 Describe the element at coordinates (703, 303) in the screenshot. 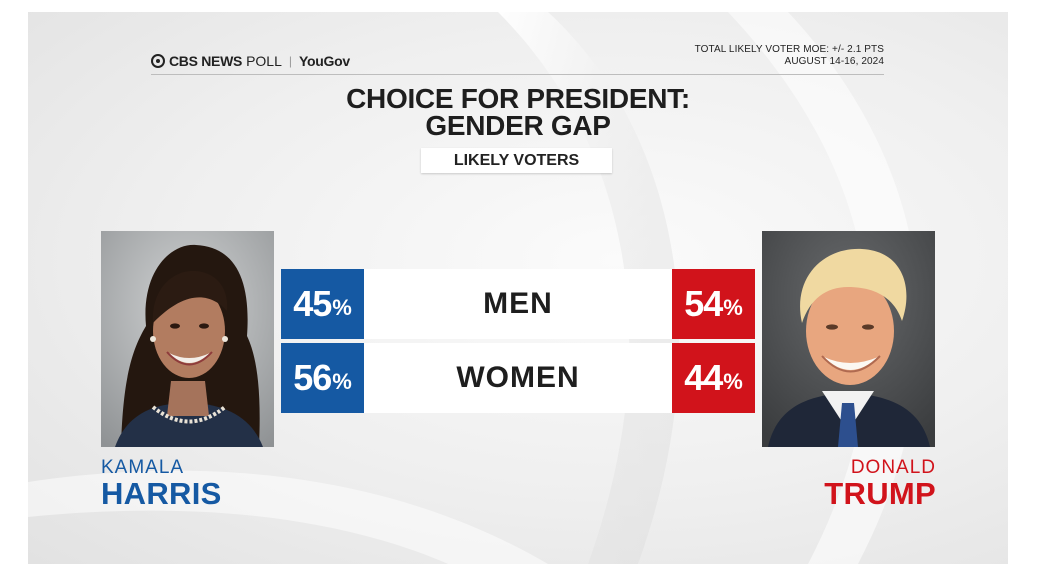

I see `trump-men-number: 54` at that location.